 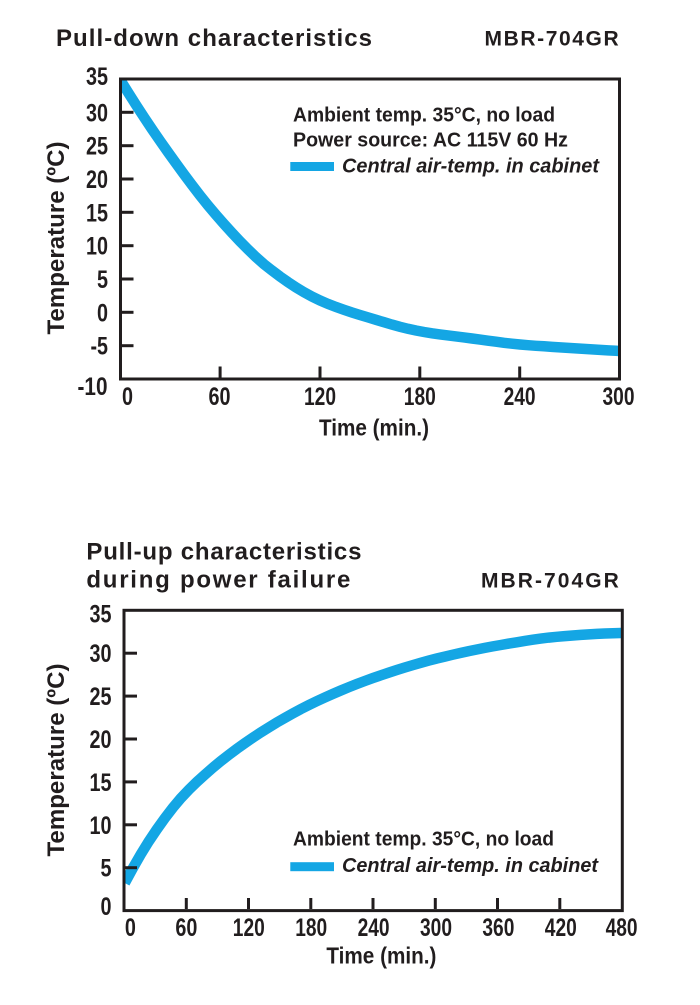 What do you see at coordinates (622, 928) in the screenshot?
I see `svg-text: 480` at bounding box center [622, 928].